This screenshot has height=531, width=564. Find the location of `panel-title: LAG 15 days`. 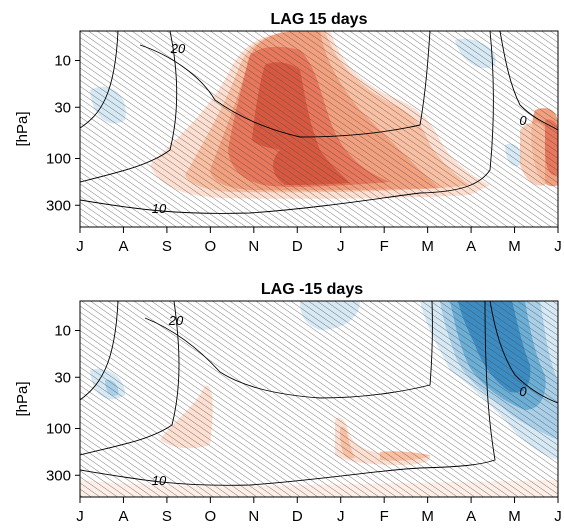

panel-title: LAG 15 days is located at coordinates (319, 19).